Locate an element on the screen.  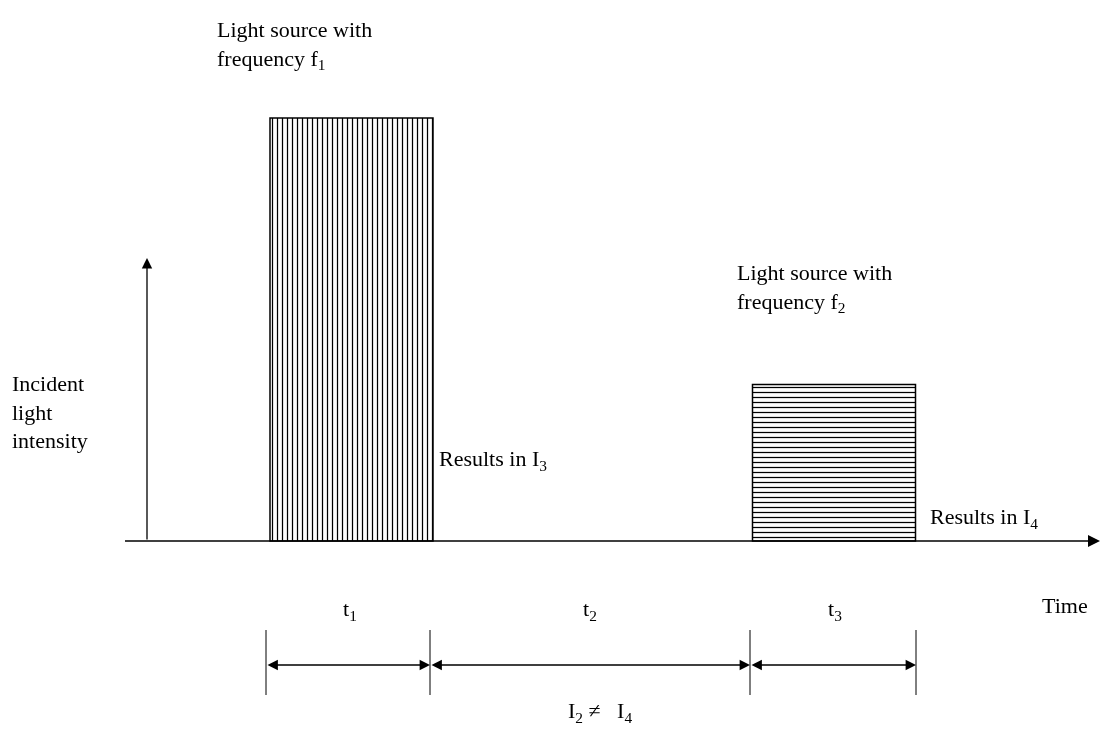
text: t$_{1}$ is located at coordinates (350, 610).